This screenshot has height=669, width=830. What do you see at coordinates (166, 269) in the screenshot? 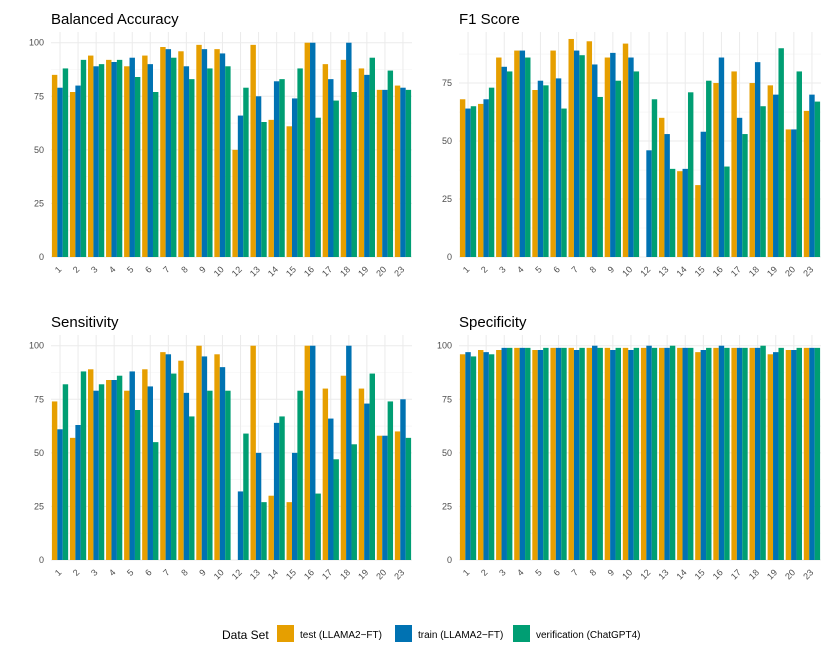
I see `x-tick-label: 7` at bounding box center [166, 269].